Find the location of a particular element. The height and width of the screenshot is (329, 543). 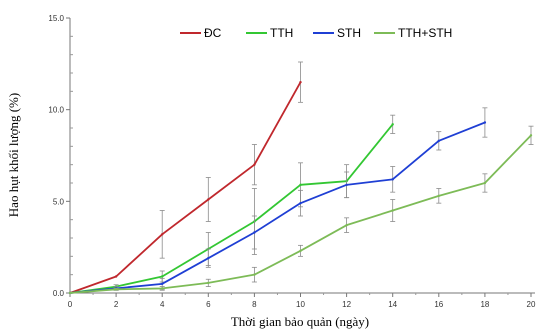

x-tick-label: 14 is located at coordinates (392, 304).